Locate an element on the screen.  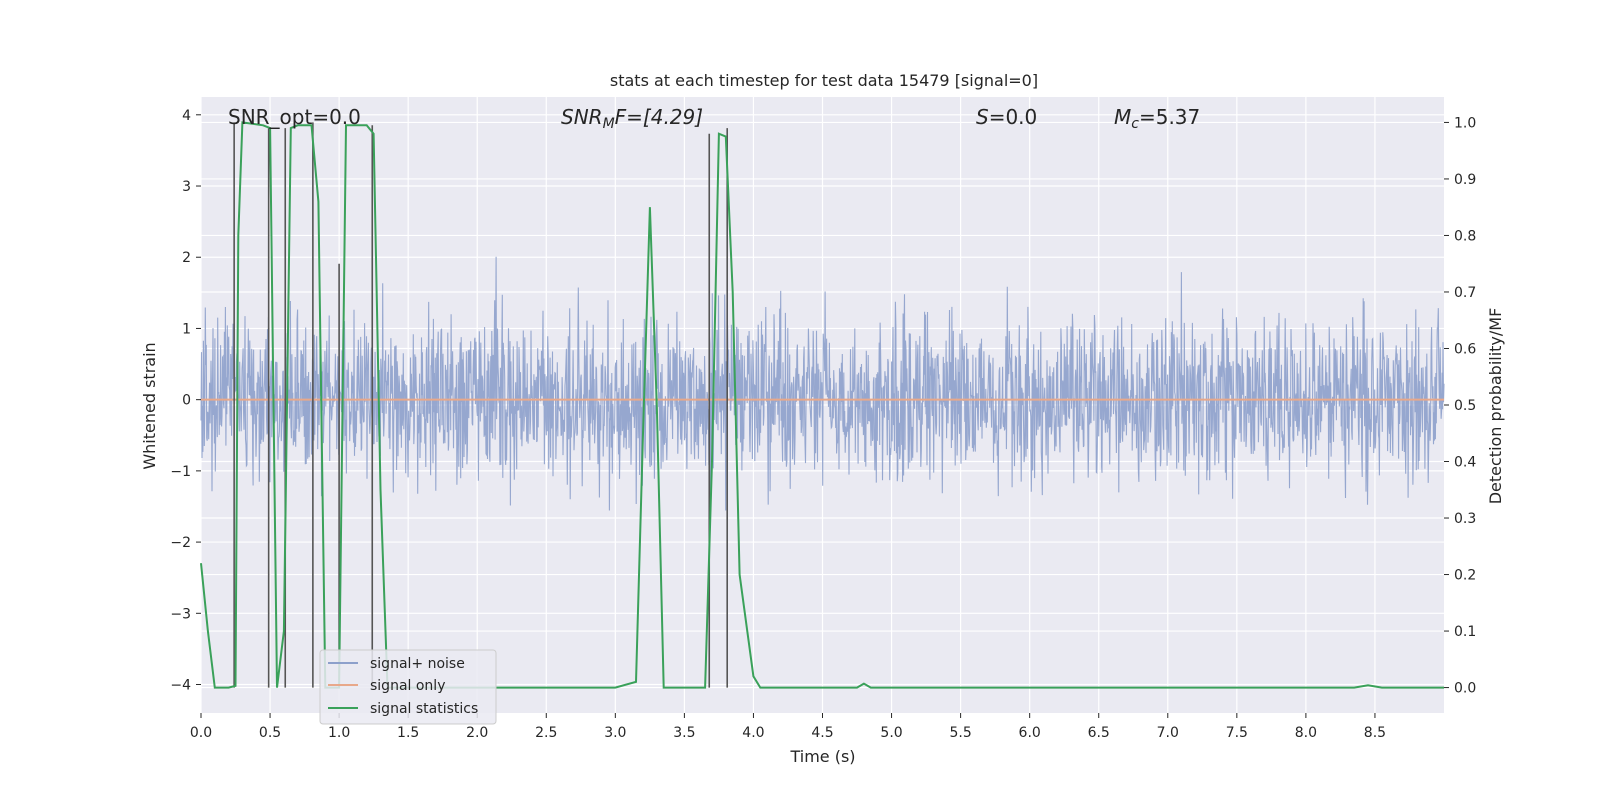
y-axis-label-left: Whitened strain is located at coordinates (149, 405).